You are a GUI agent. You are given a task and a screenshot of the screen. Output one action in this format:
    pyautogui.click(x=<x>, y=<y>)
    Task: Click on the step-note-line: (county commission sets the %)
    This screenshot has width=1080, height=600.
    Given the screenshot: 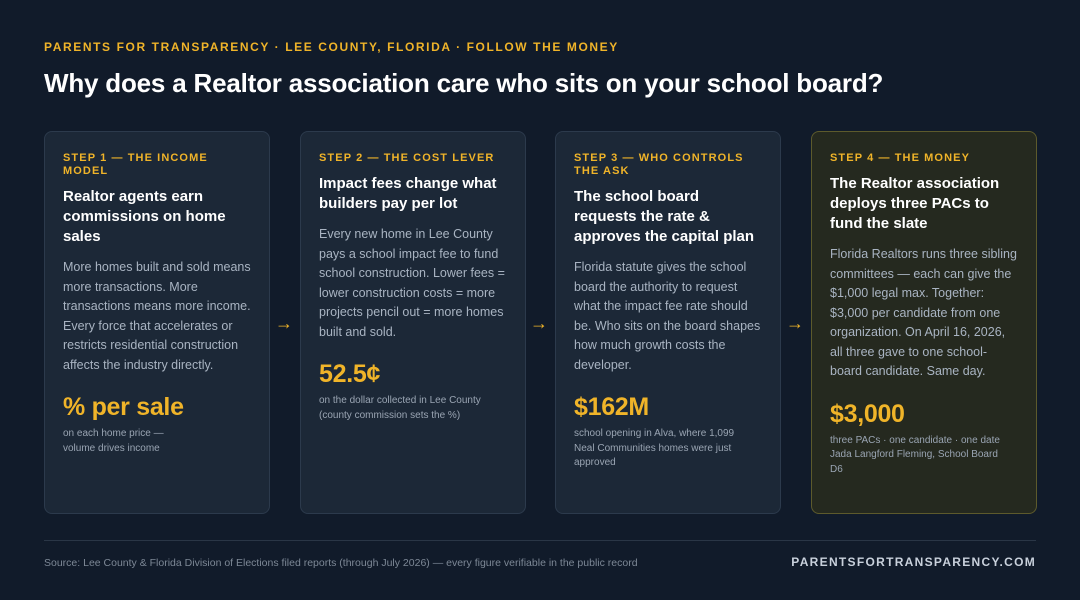 What is the action you would take?
    pyautogui.click(x=390, y=415)
    